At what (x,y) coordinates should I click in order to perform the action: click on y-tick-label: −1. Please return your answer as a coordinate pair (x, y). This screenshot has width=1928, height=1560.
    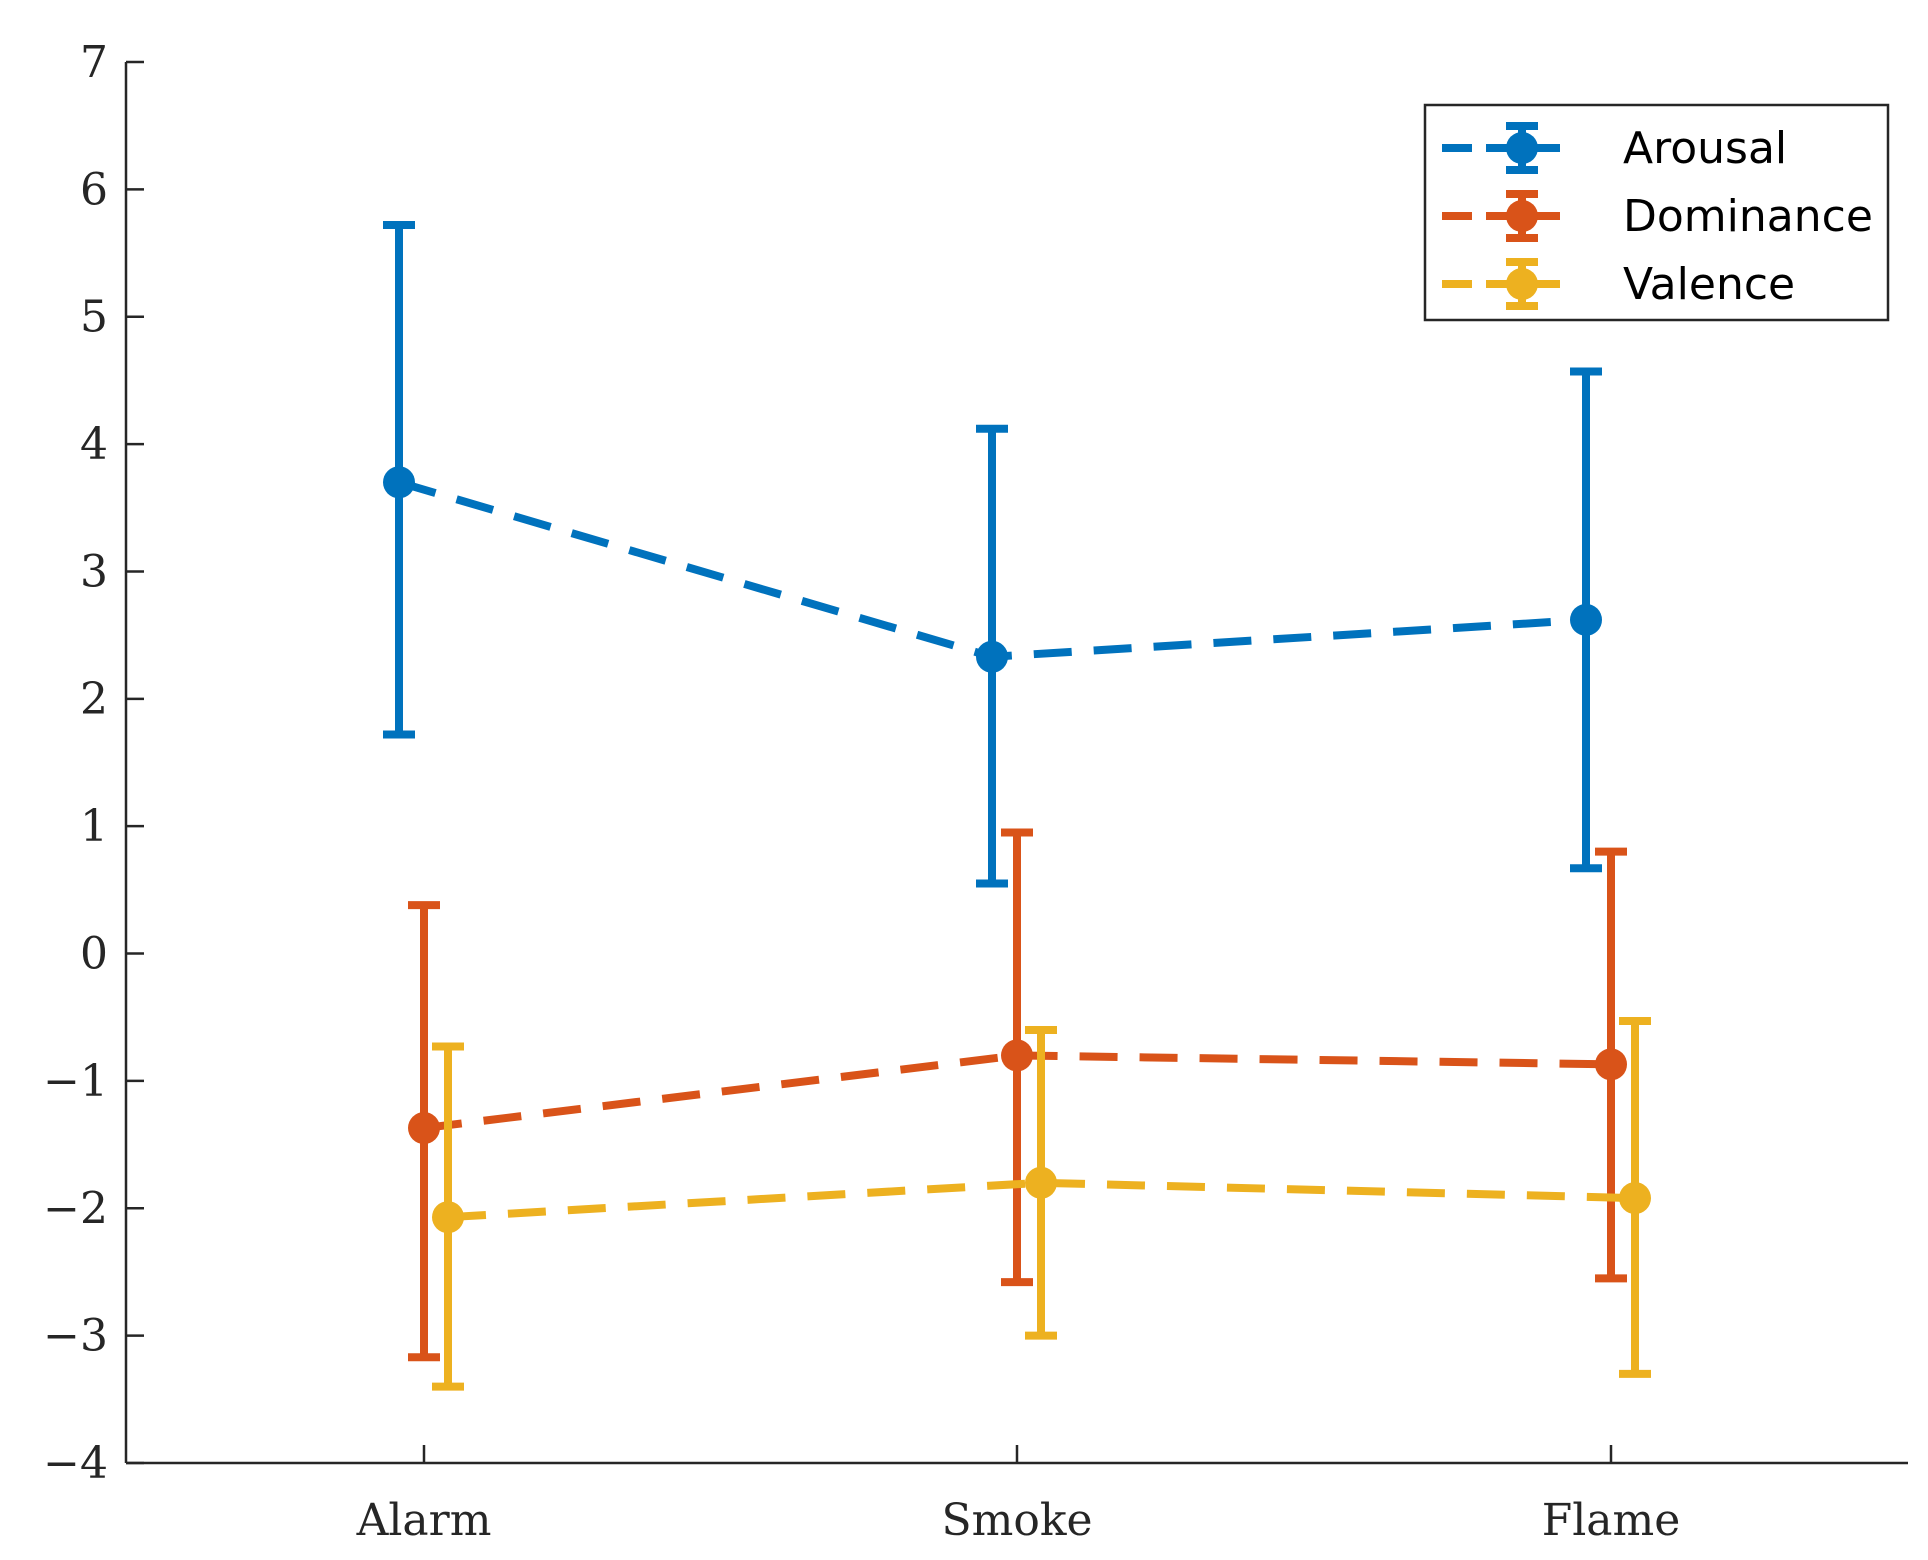
    Looking at the image, I should click on (75, 1081).